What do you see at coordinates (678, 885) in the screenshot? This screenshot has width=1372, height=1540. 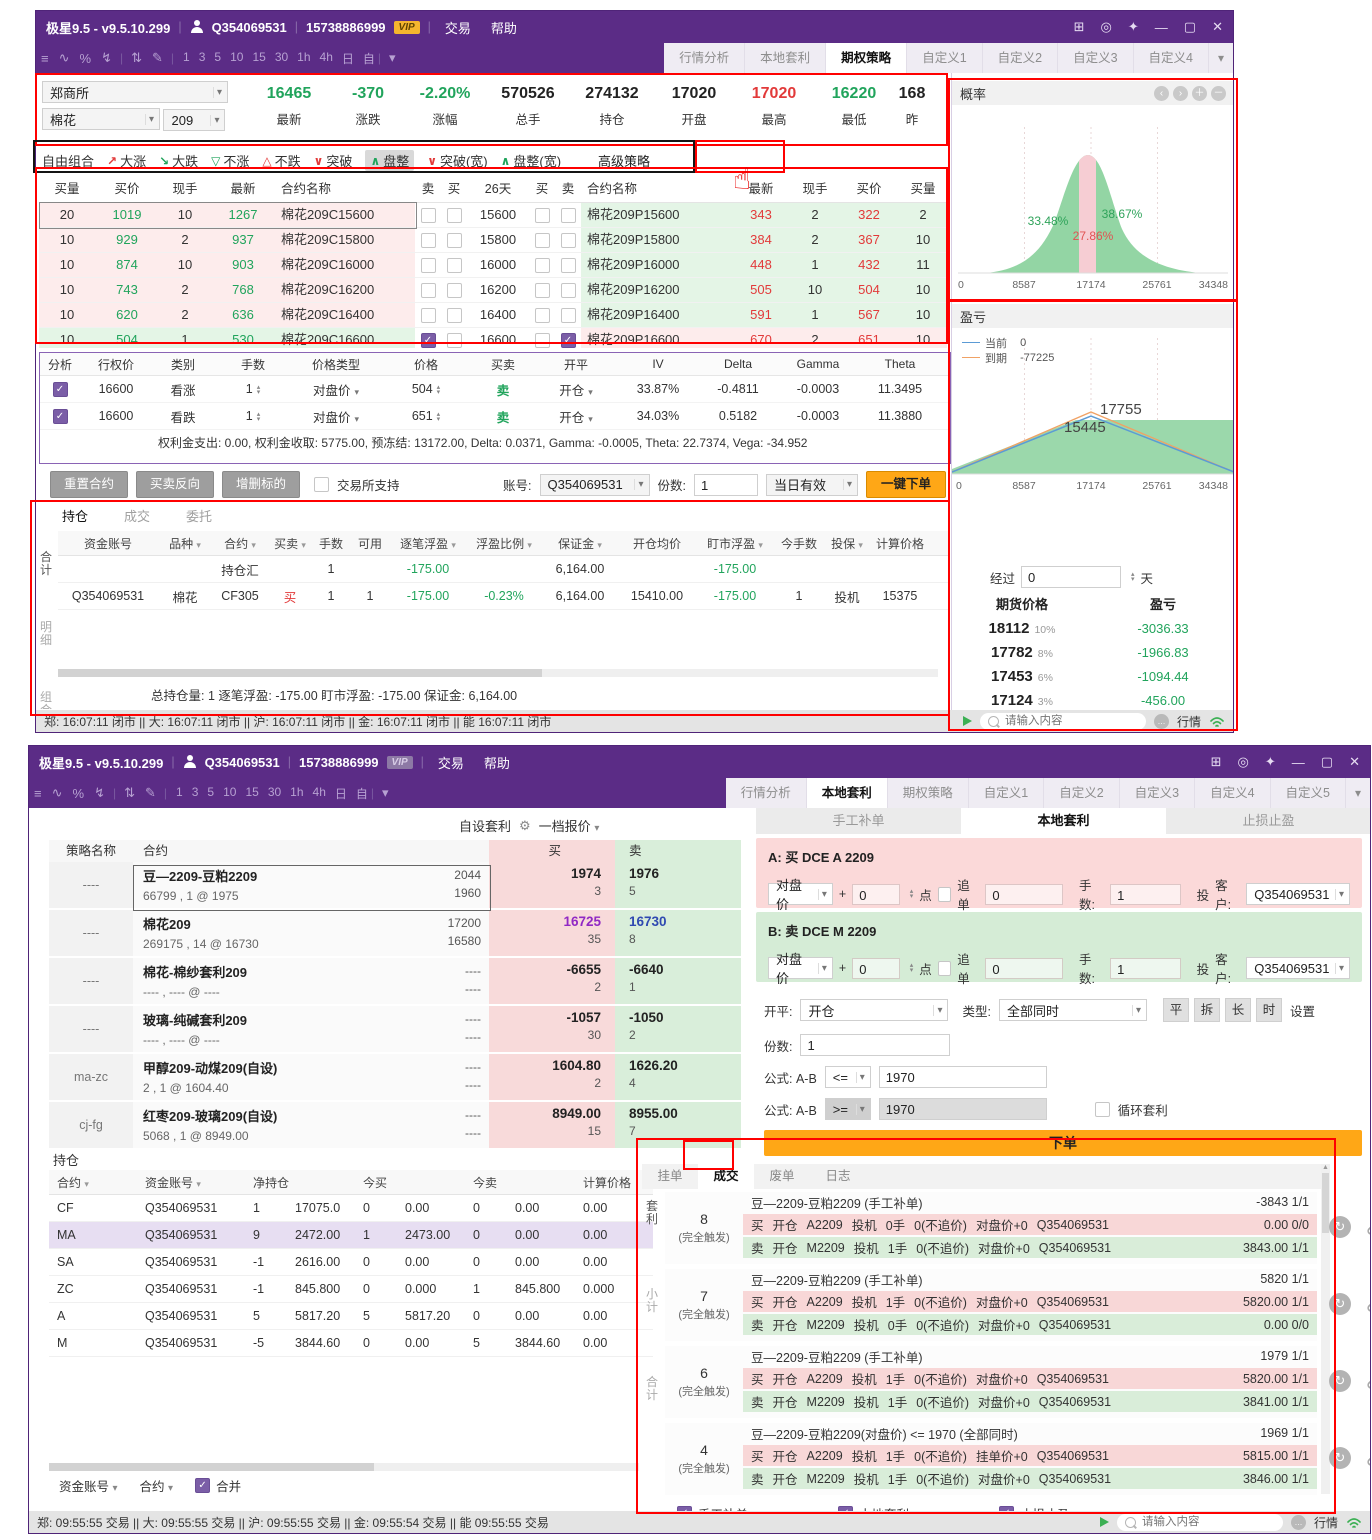 I see `arb-sell-cell: 1976 5` at bounding box center [678, 885].